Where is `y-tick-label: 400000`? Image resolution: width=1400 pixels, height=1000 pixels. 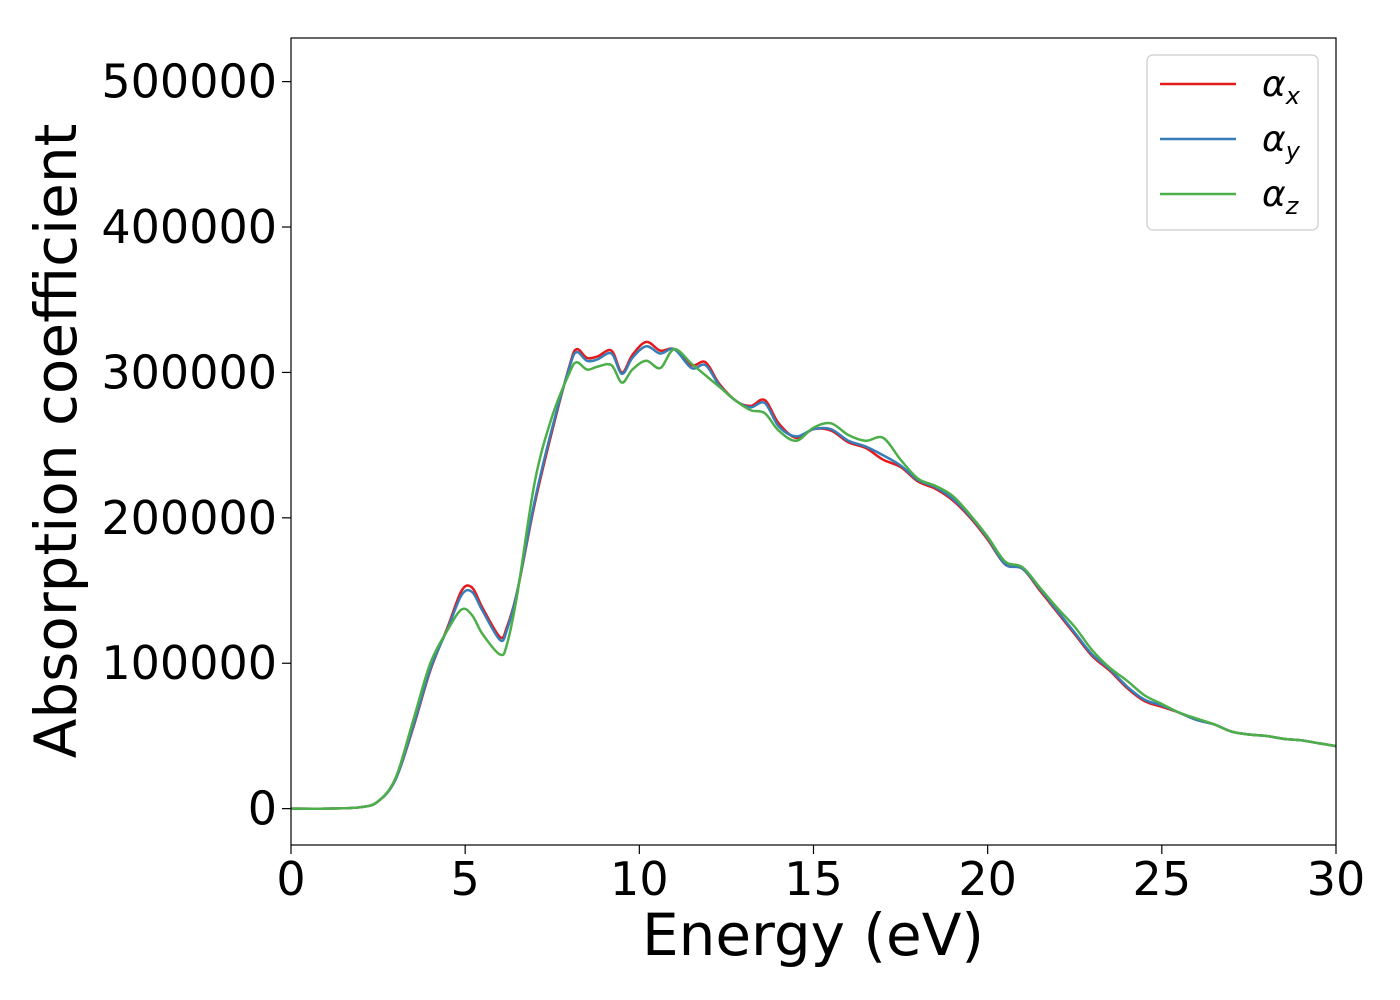 y-tick-label: 400000 is located at coordinates (189, 227).